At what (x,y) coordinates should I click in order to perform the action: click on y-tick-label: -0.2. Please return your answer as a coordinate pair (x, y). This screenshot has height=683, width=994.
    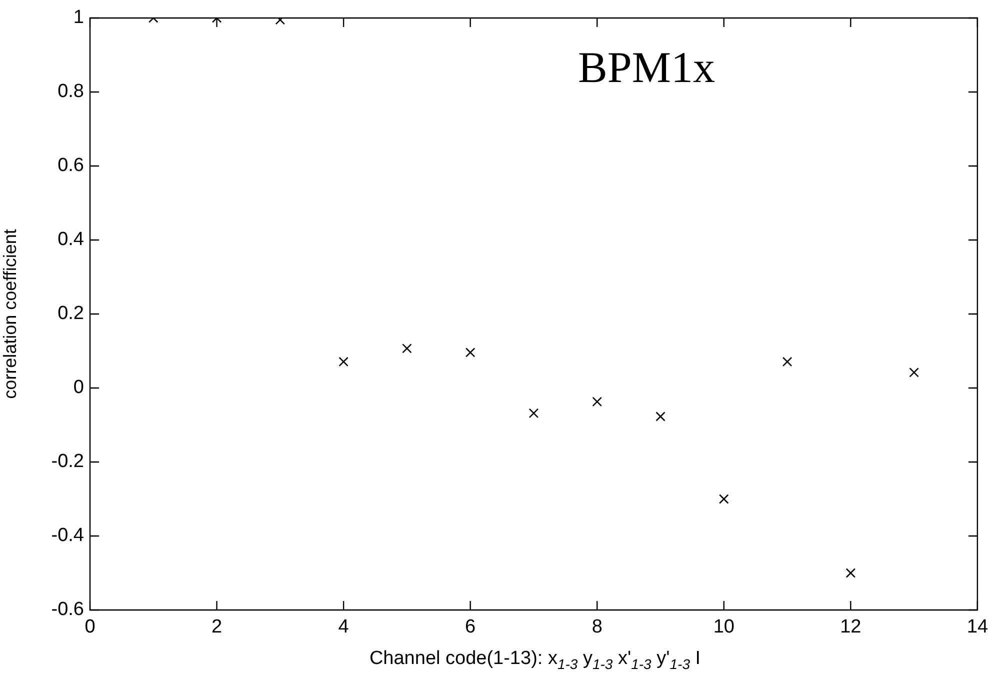
    Looking at the image, I should click on (67, 461).